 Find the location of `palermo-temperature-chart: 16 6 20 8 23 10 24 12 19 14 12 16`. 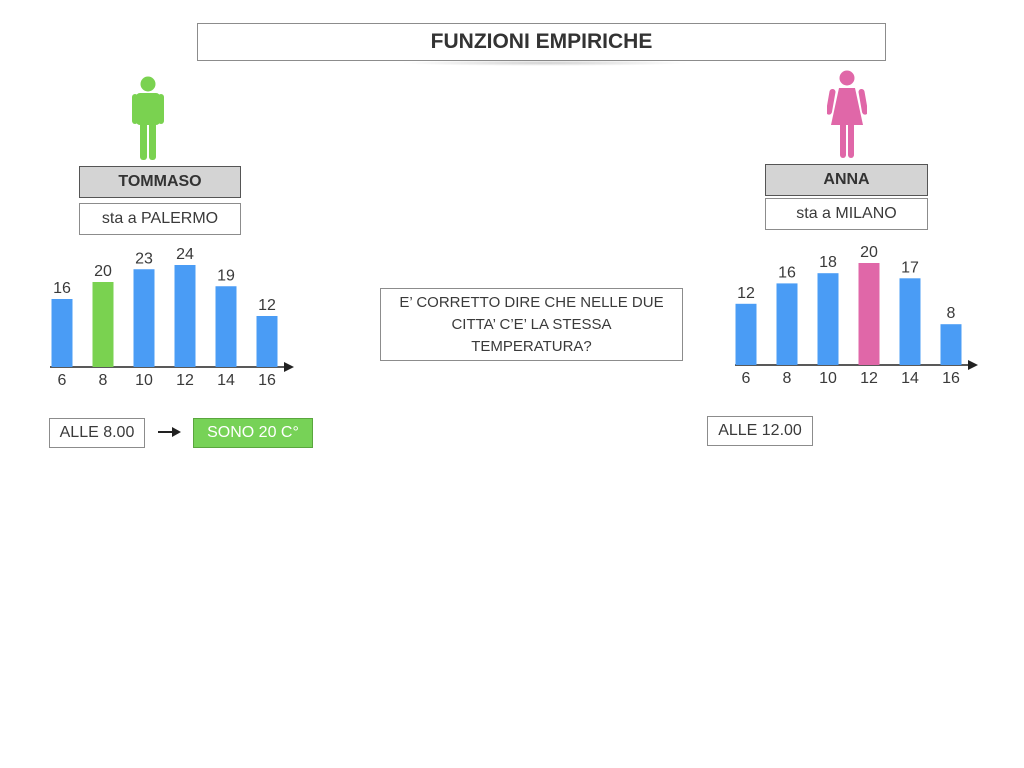

palermo-temperature-chart: 16 6 20 8 23 10 24 12 19 14 12 16 is located at coordinates (172, 317).